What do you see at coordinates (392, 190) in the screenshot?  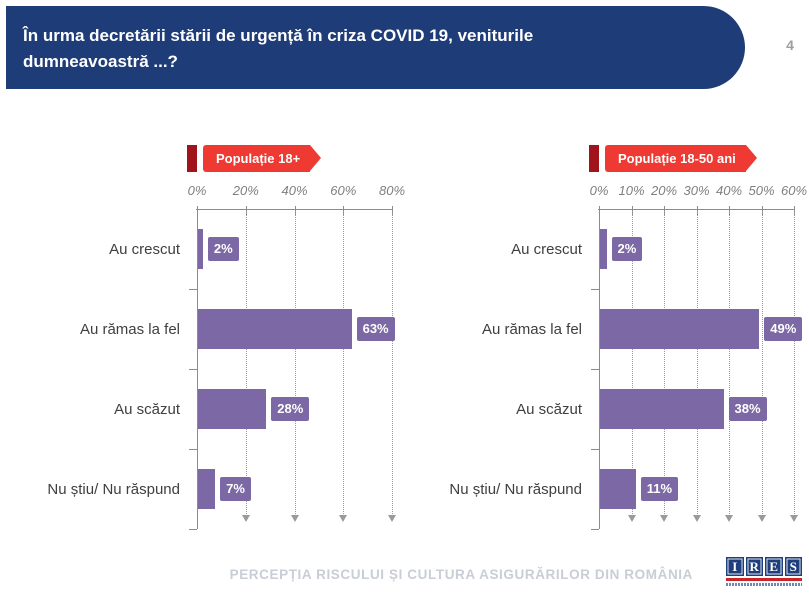 I see `x-tick-label: 80%` at bounding box center [392, 190].